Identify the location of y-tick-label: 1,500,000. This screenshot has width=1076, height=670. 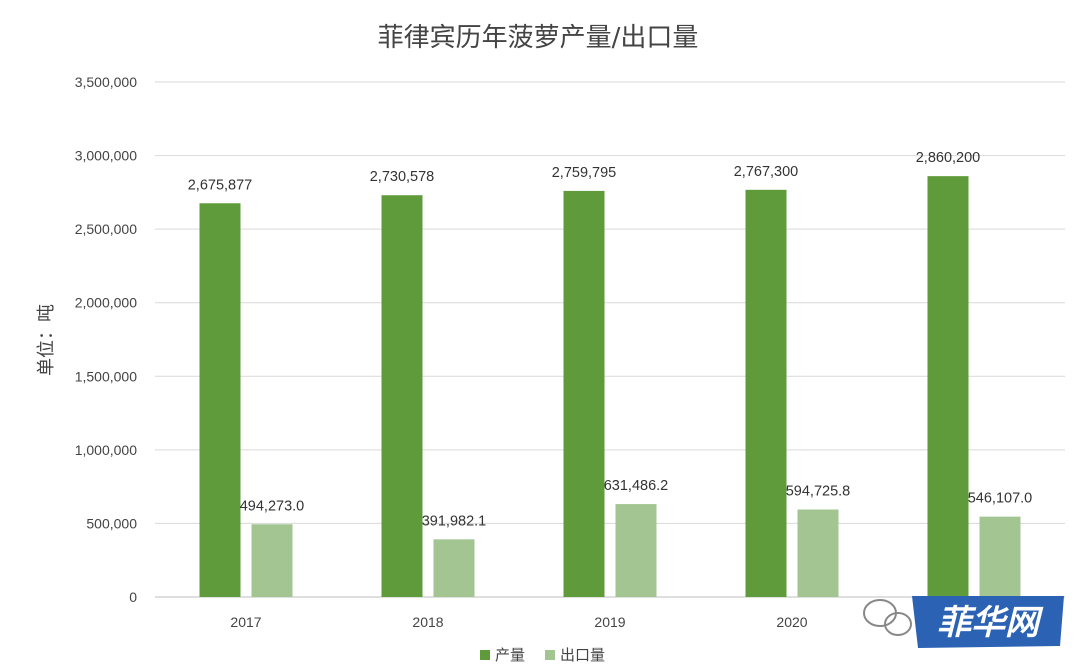
(106, 376).